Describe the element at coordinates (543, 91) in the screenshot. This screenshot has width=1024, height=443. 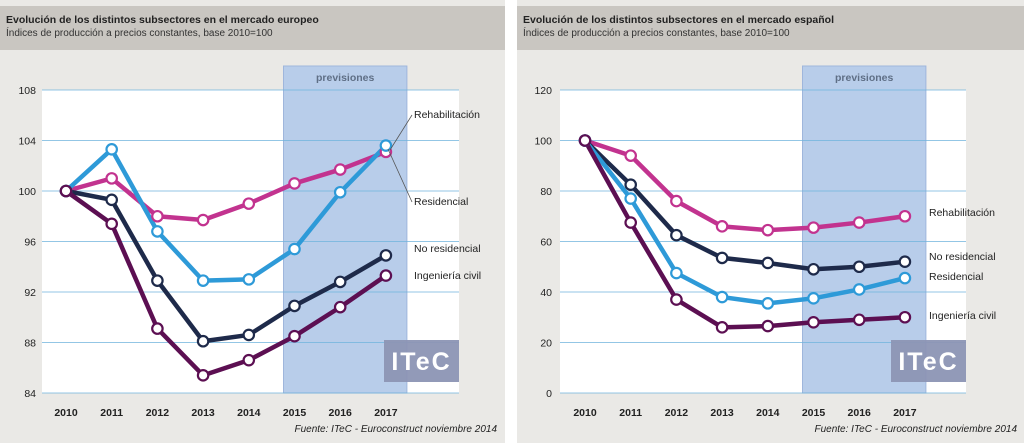
I see `y-tick-label: 120` at that location.